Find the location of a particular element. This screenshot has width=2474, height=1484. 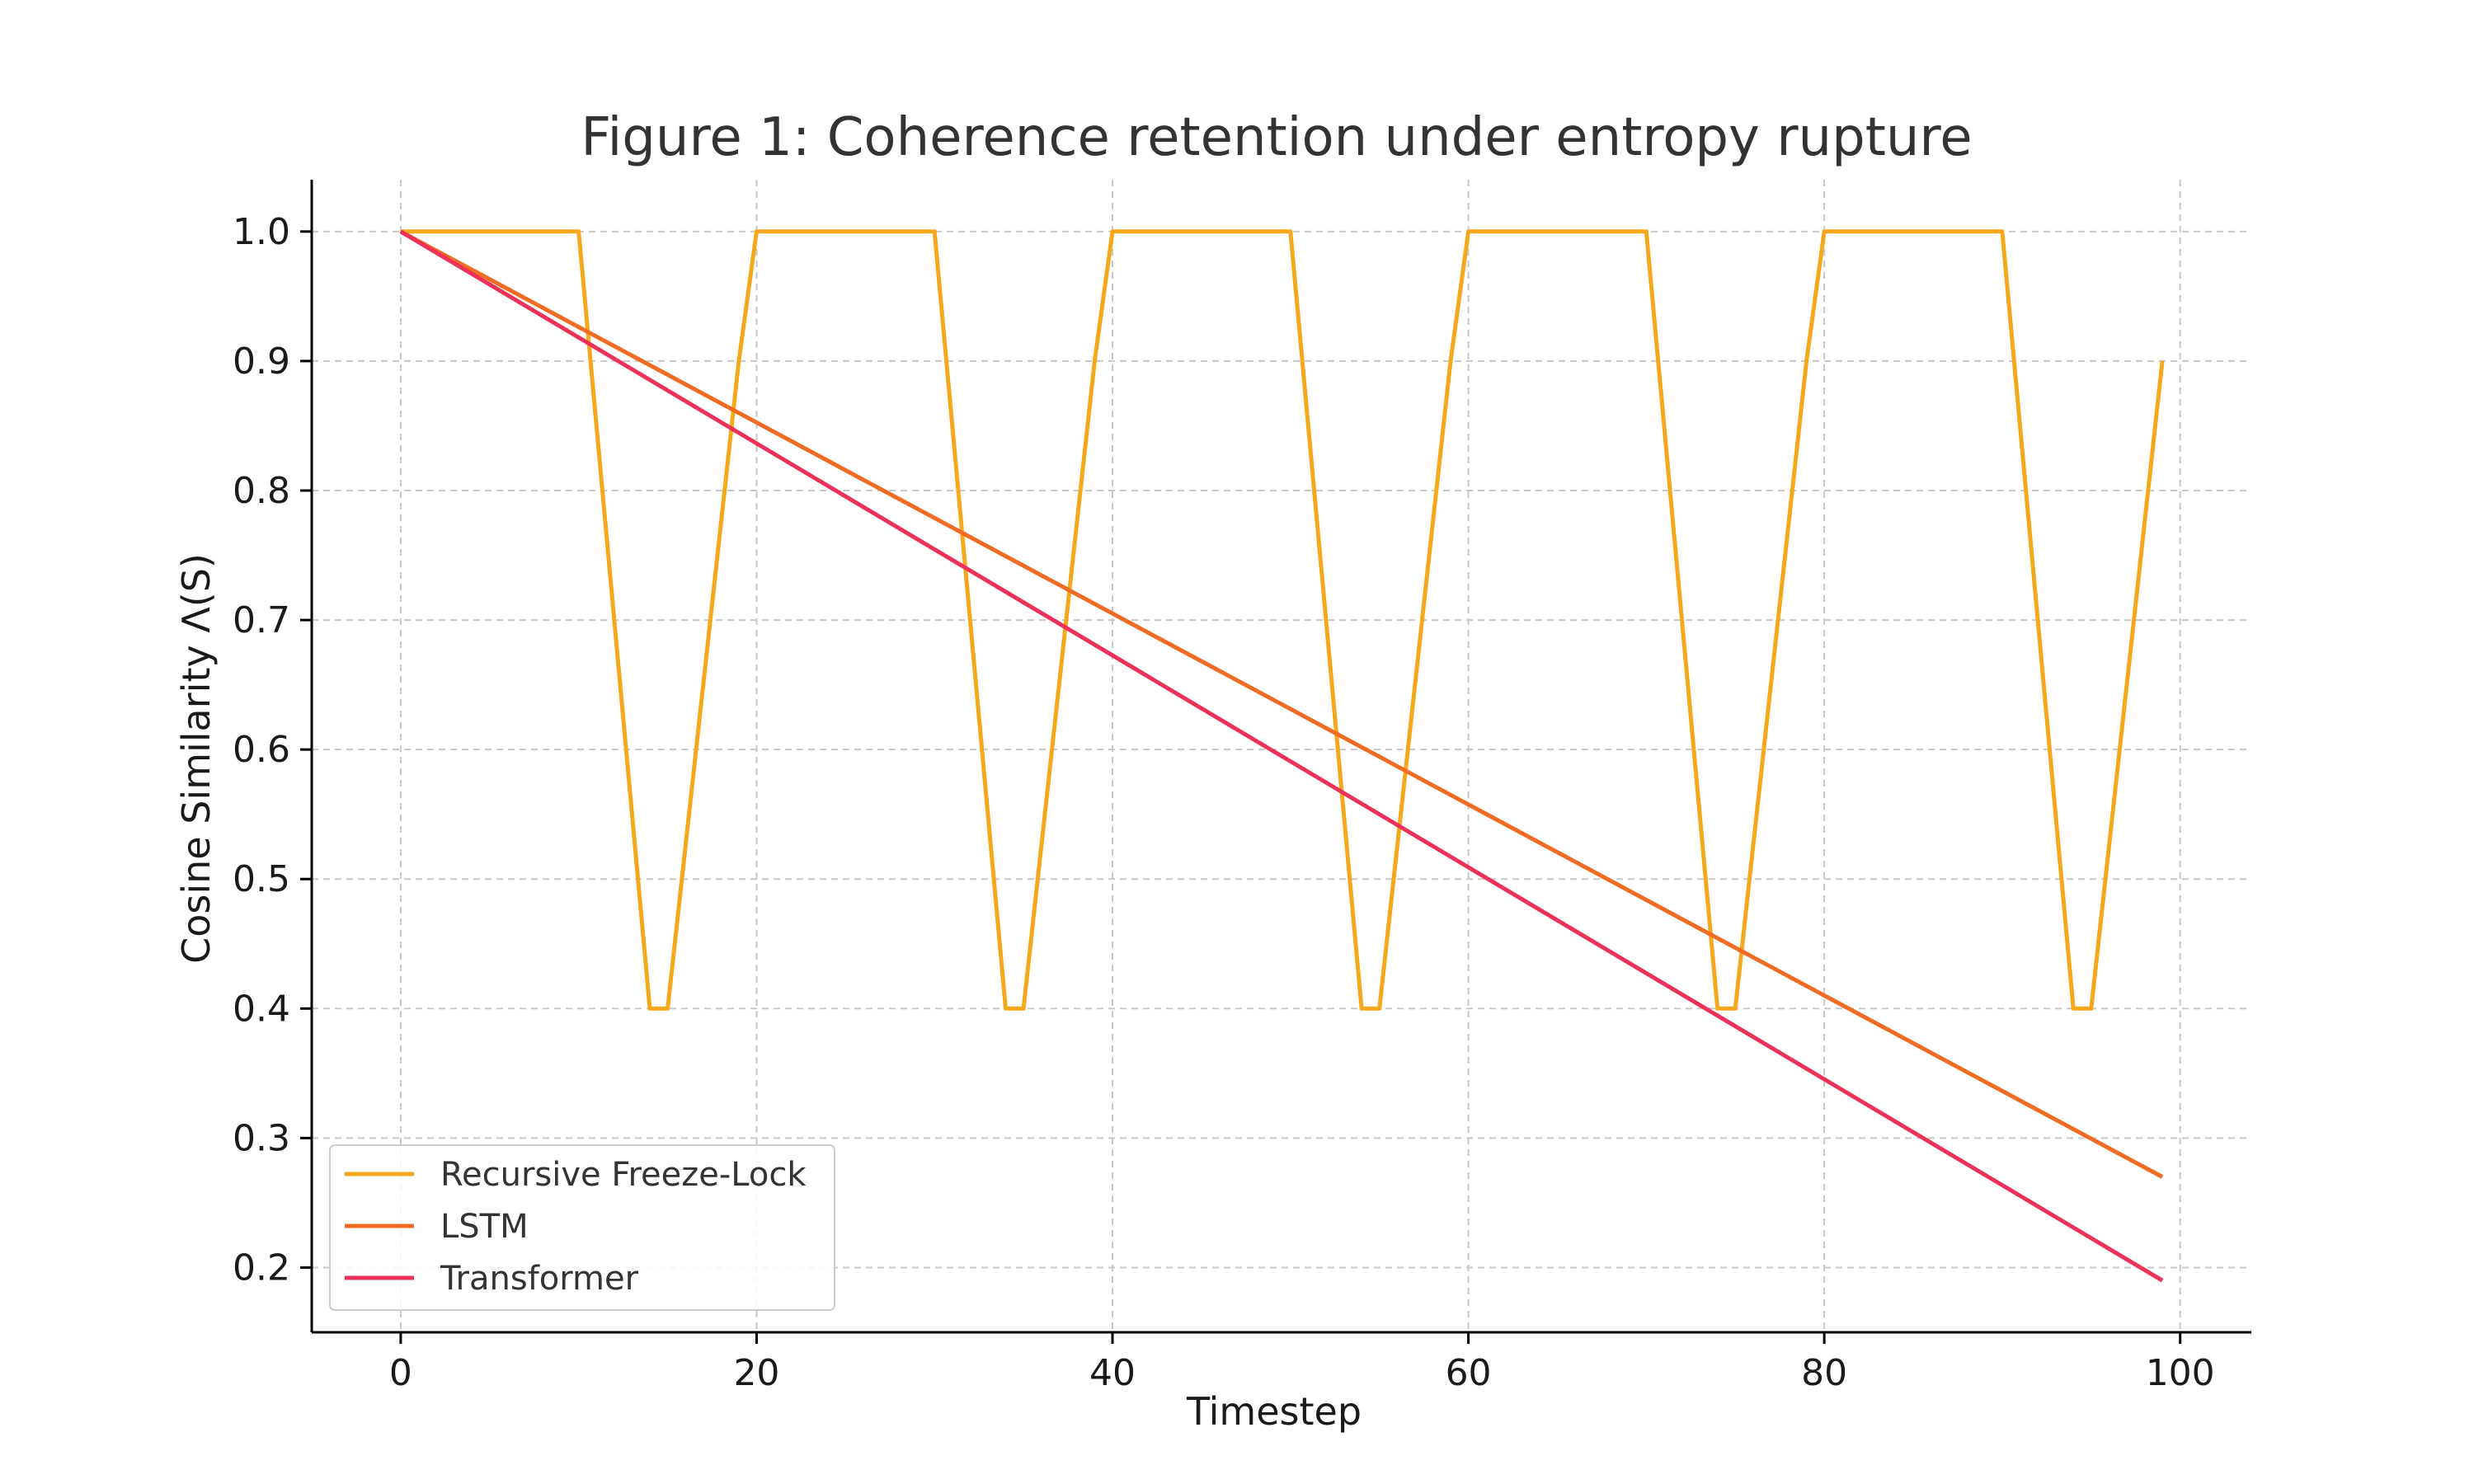

legend-label-transformer: Transformer is located at coordinates (539, 1279).